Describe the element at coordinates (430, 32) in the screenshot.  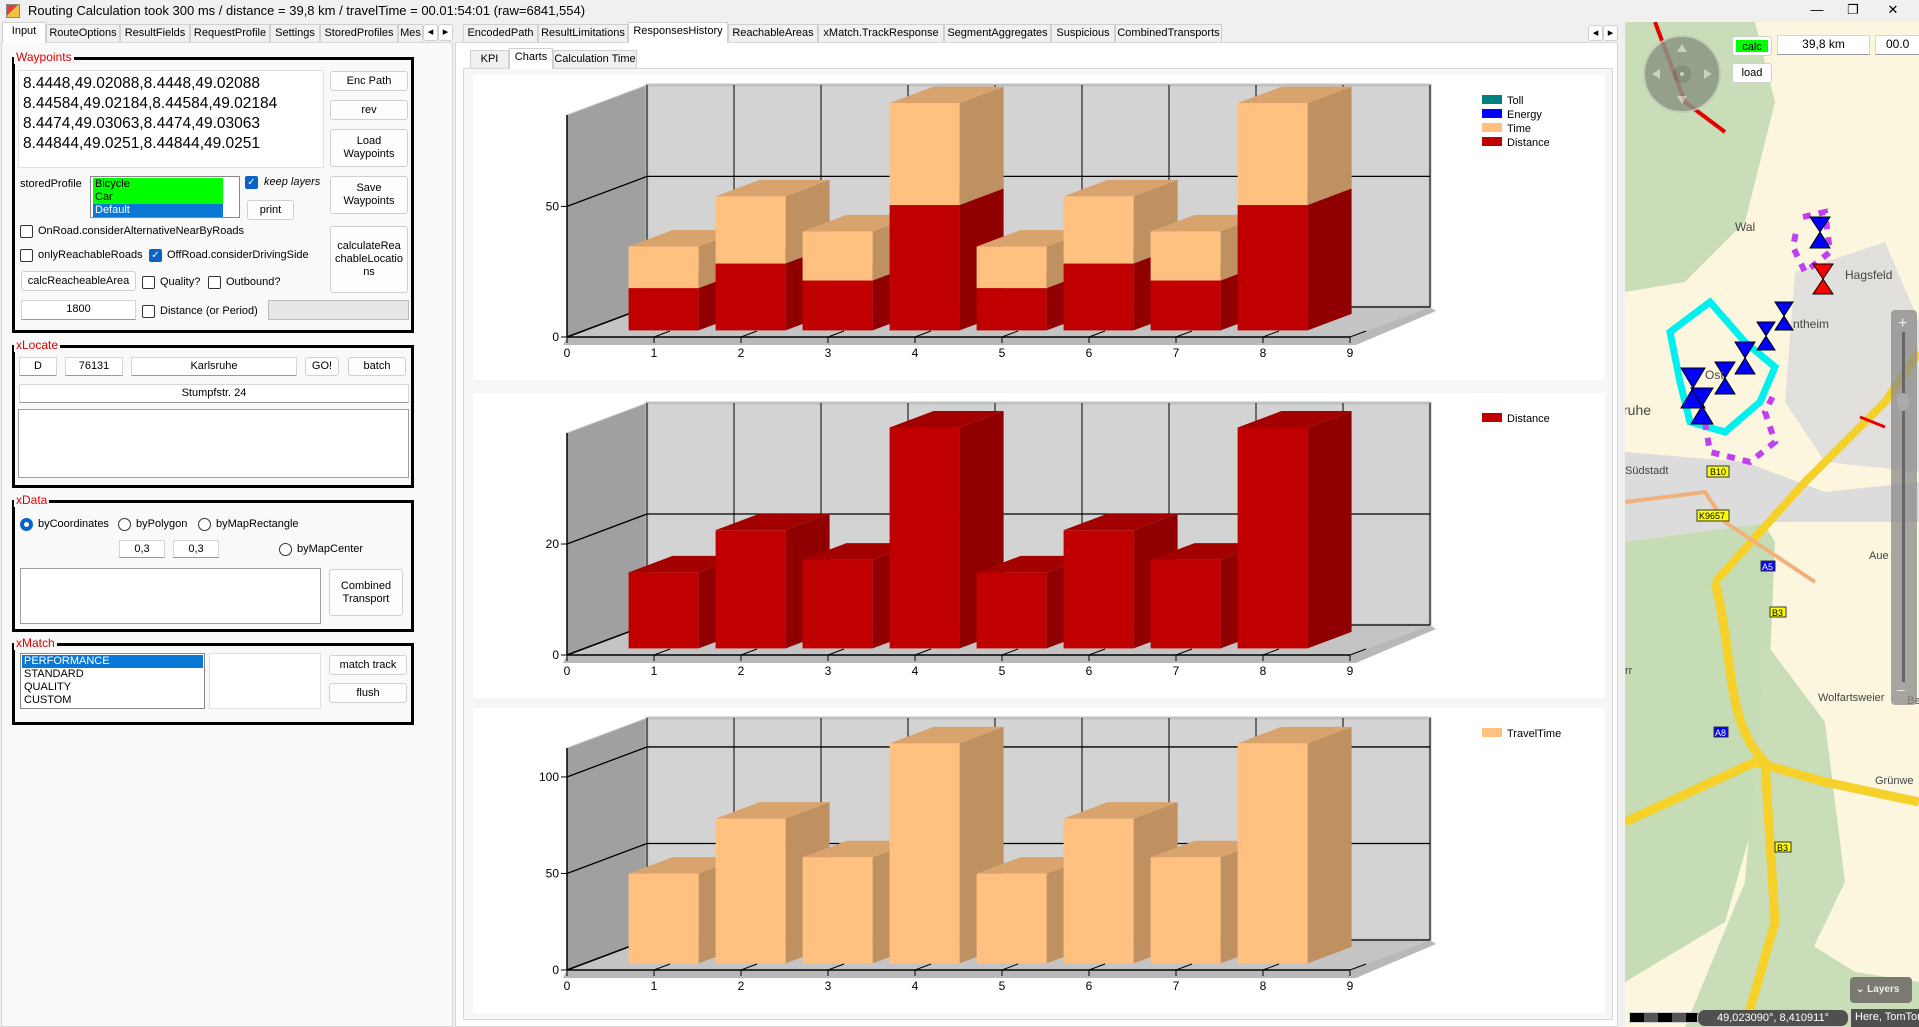
I see `tab-scroll-left-button: ◂` at that location.